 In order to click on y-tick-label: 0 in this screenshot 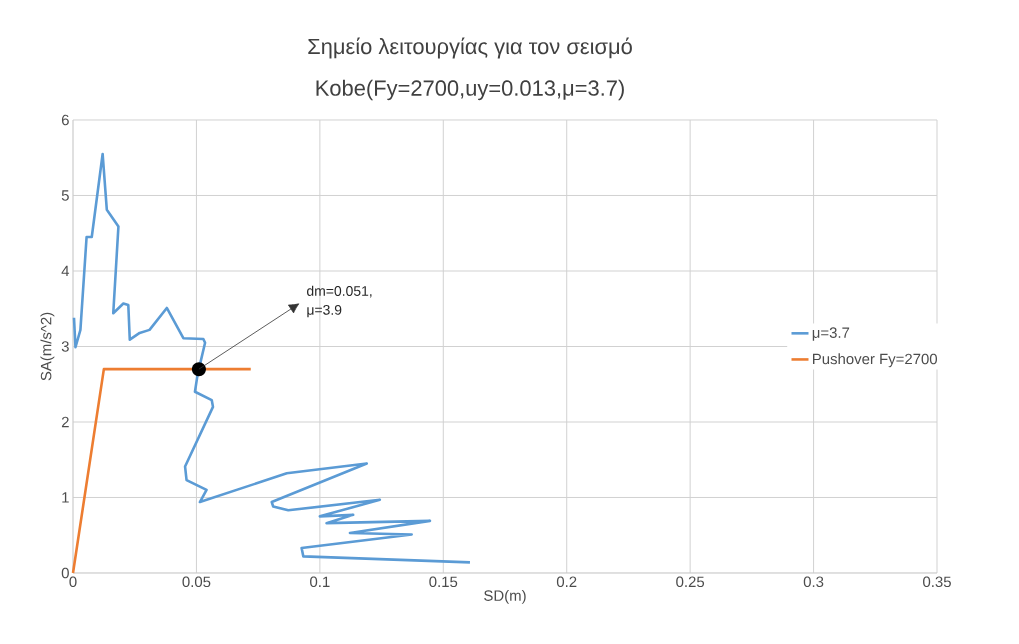, I will do `click(65, 573)`.